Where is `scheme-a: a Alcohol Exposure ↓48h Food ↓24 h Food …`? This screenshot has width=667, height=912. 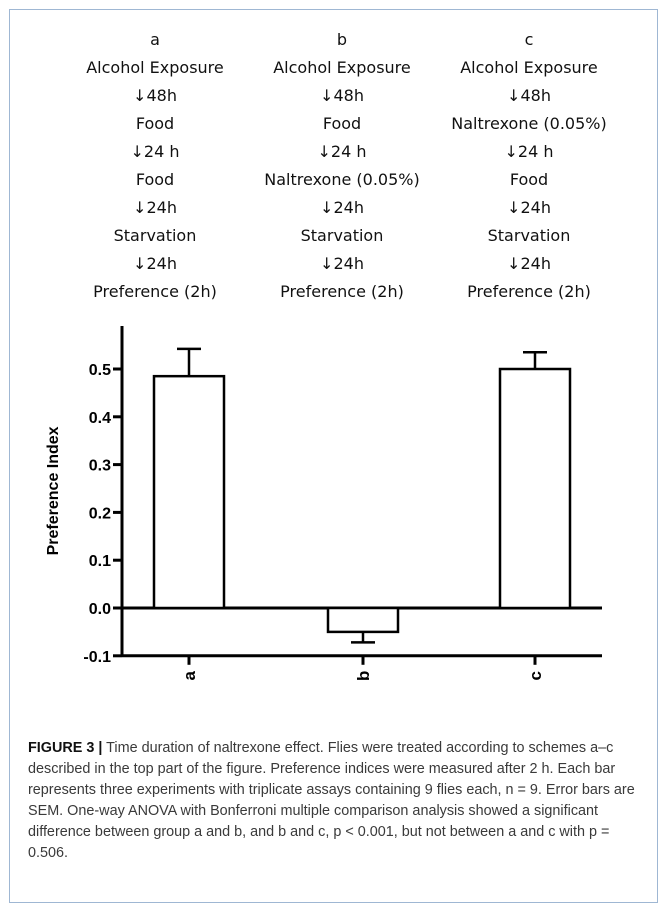
scheme-a: a Alcohol Exposure ↓48h Food ↓24 h Food … is located at coordinates (155, 166).